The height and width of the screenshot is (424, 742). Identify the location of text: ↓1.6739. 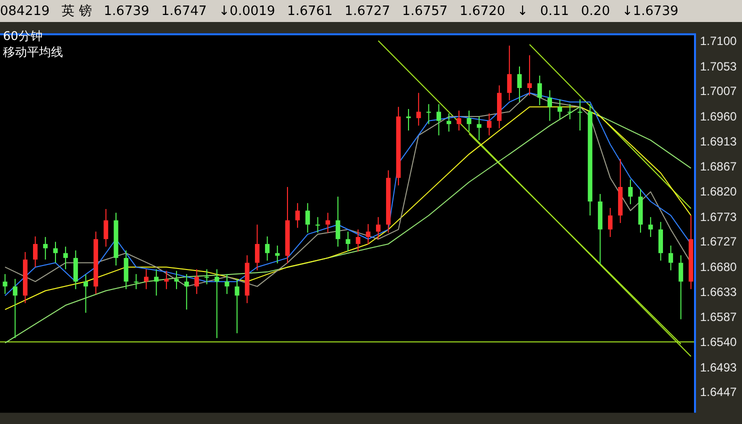
(650, 11).